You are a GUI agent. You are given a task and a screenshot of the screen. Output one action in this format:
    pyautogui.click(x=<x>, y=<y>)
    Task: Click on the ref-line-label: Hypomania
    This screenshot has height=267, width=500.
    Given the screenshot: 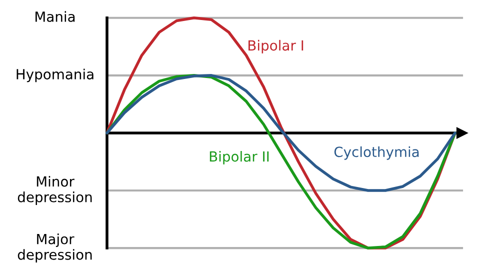 What is the action you would take?
    pyautogui.click(x=55, y=75)
    